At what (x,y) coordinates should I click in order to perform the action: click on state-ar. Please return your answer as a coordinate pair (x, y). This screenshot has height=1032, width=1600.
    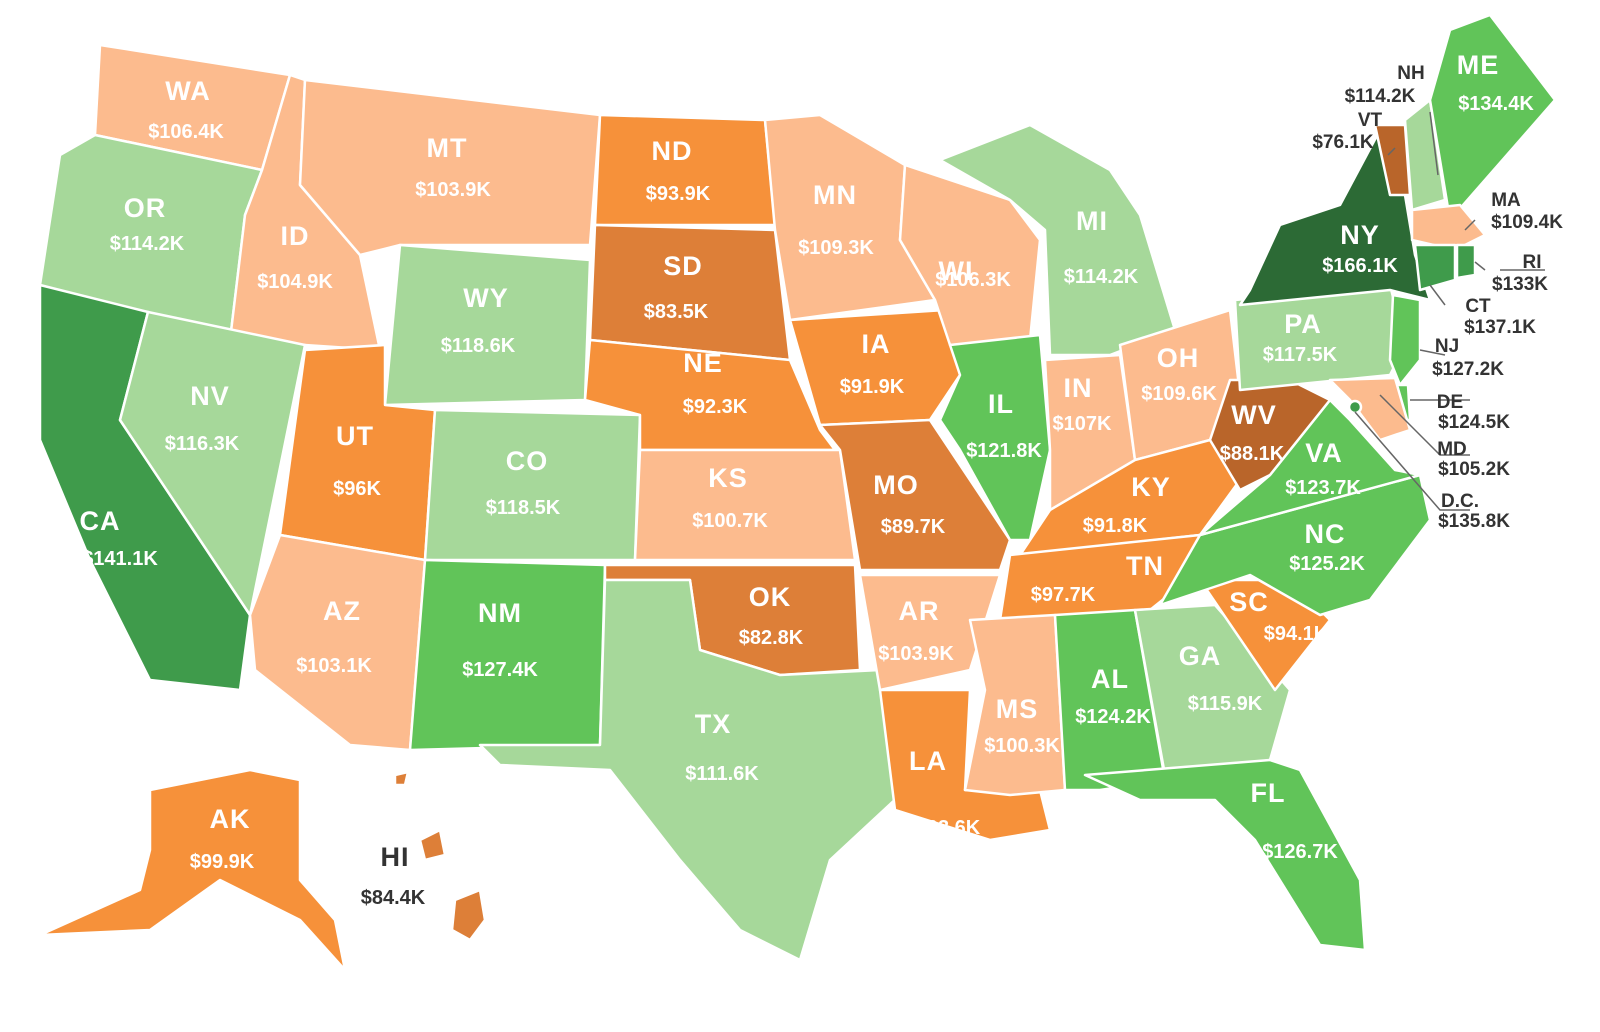
    Looking at the image, I should click on (930, 632).